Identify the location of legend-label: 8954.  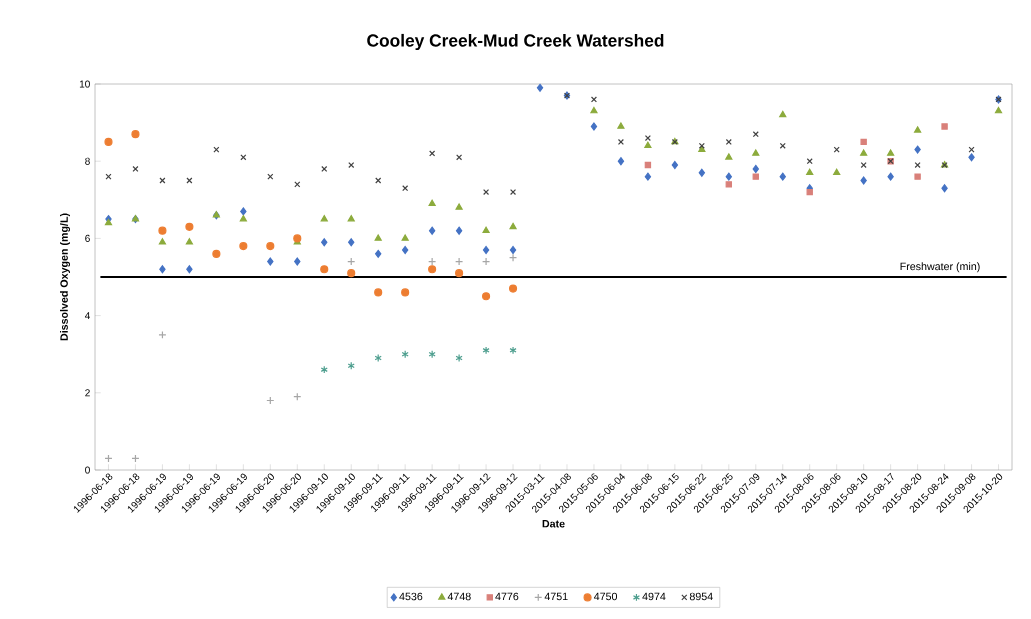
(701, 596).